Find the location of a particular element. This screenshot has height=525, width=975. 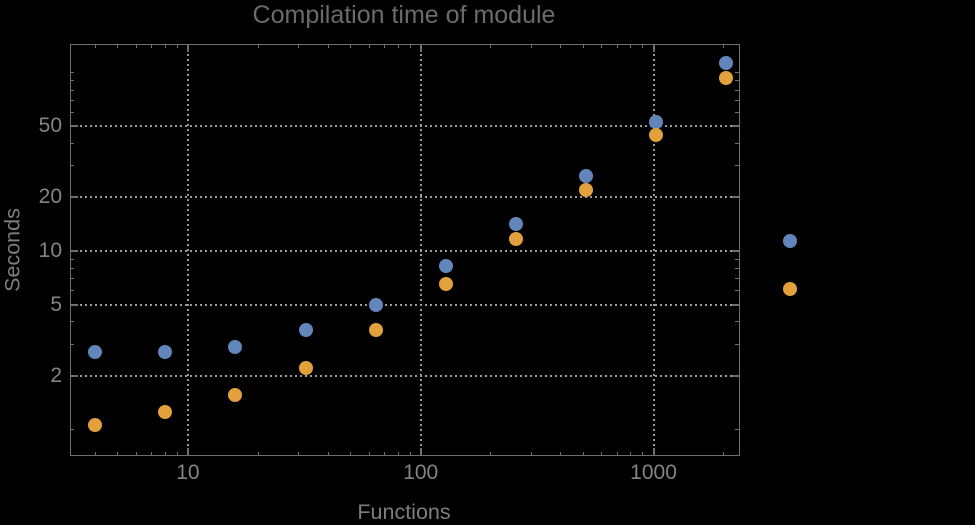

data-point-series-1-blue-x2048 is located at coordinates (726, 62).